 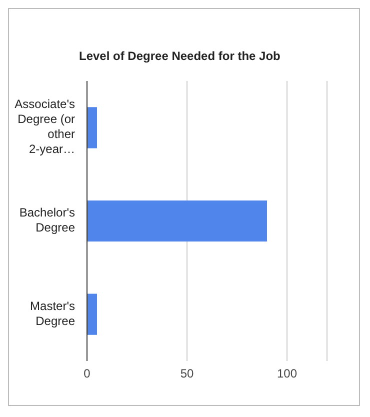 What do you see at coordinates (87, 373) in the screenshot?
I see `x-tick-label: 0` at bounding box center [87, 373].